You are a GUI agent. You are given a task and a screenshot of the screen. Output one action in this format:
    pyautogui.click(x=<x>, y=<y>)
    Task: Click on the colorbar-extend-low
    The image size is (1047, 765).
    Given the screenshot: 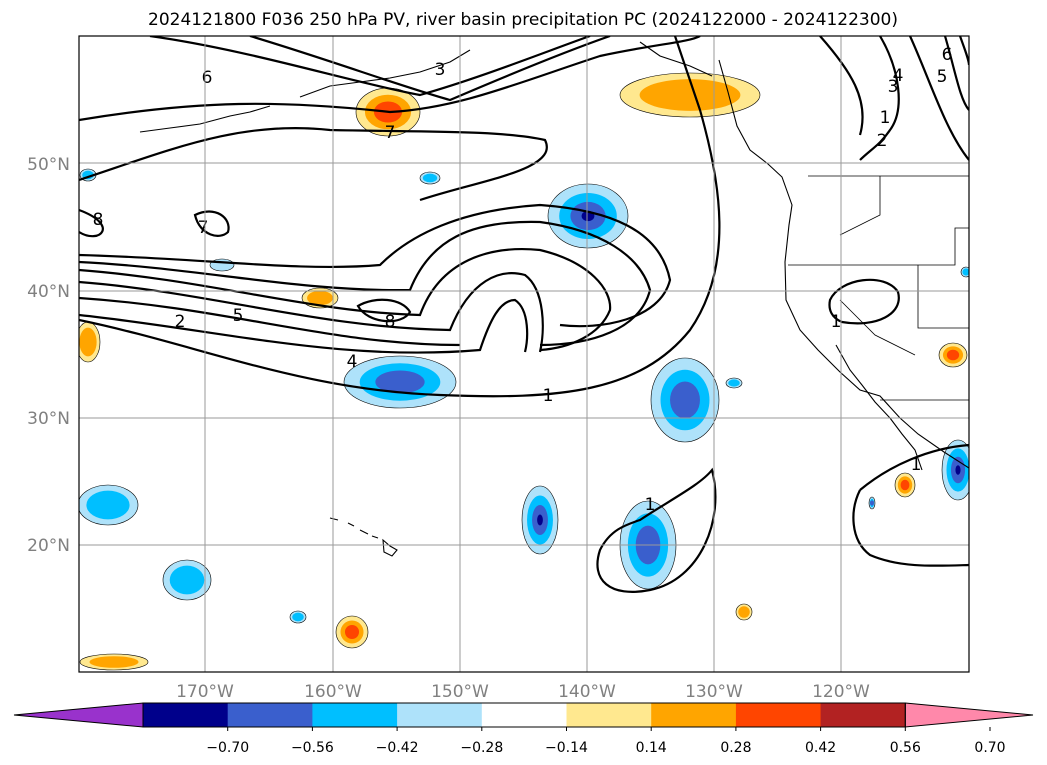 What is the action you would take?
    pyautogui.click(x=78, y=715)
    